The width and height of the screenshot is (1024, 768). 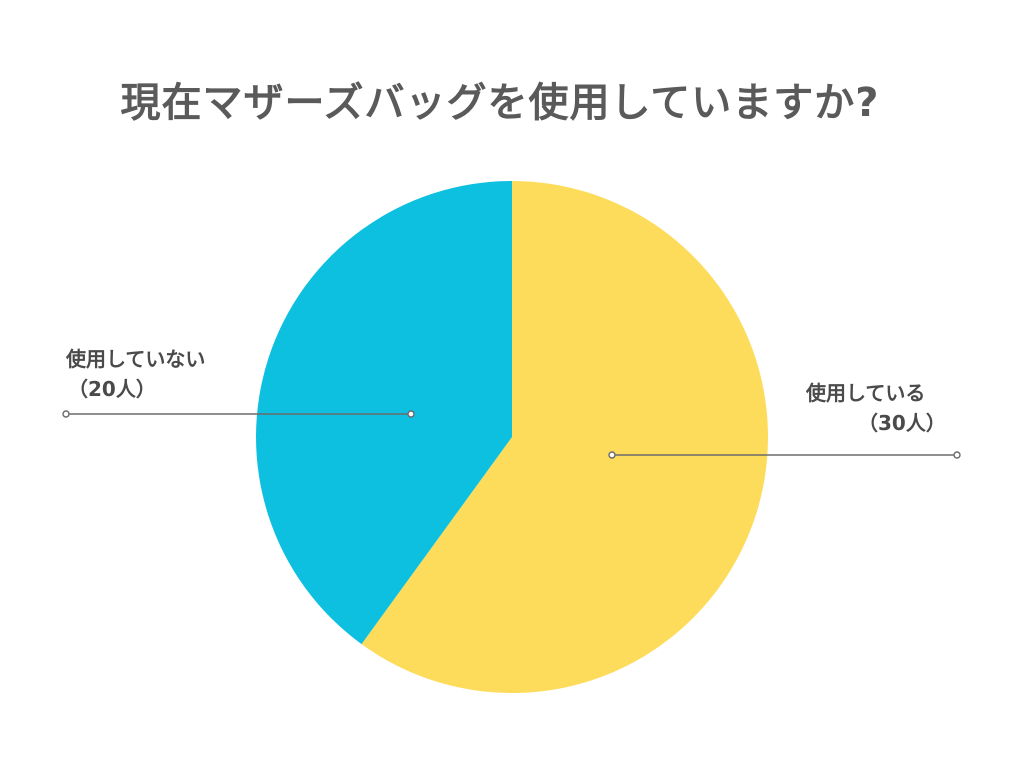 What do you see at coordinates (876, 408) in the screenshot?
I see `callout-using: 使用している （30人）` at bounding box center [876, 408].